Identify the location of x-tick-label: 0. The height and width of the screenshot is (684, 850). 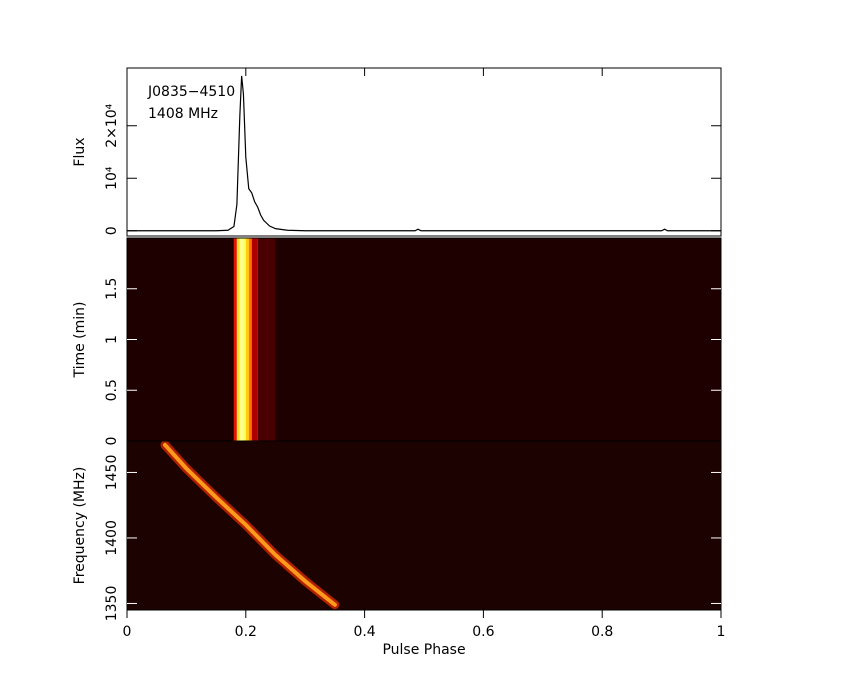
(127, 632).